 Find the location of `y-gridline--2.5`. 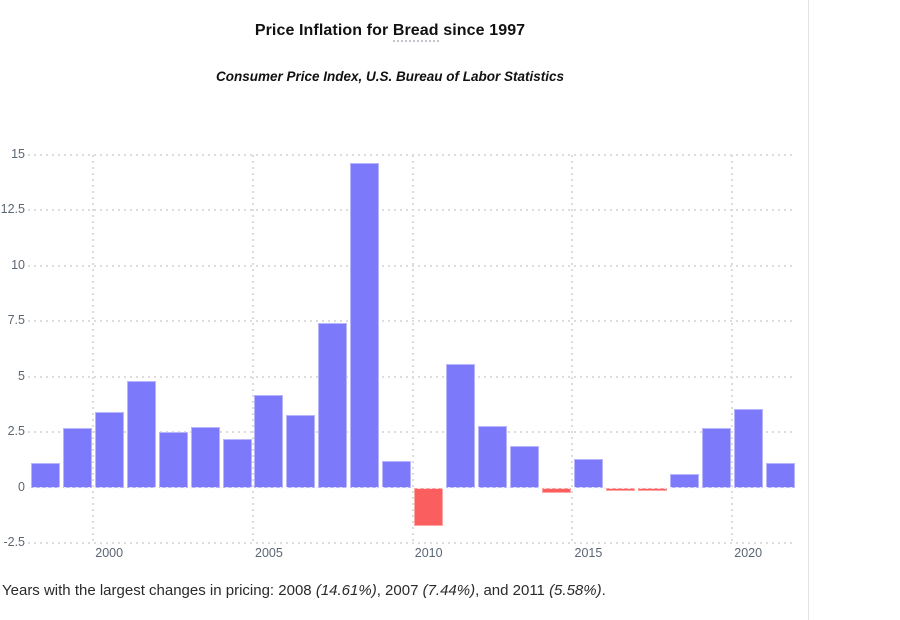

y-gridline--2.5 is located at coordinates (410, 543).